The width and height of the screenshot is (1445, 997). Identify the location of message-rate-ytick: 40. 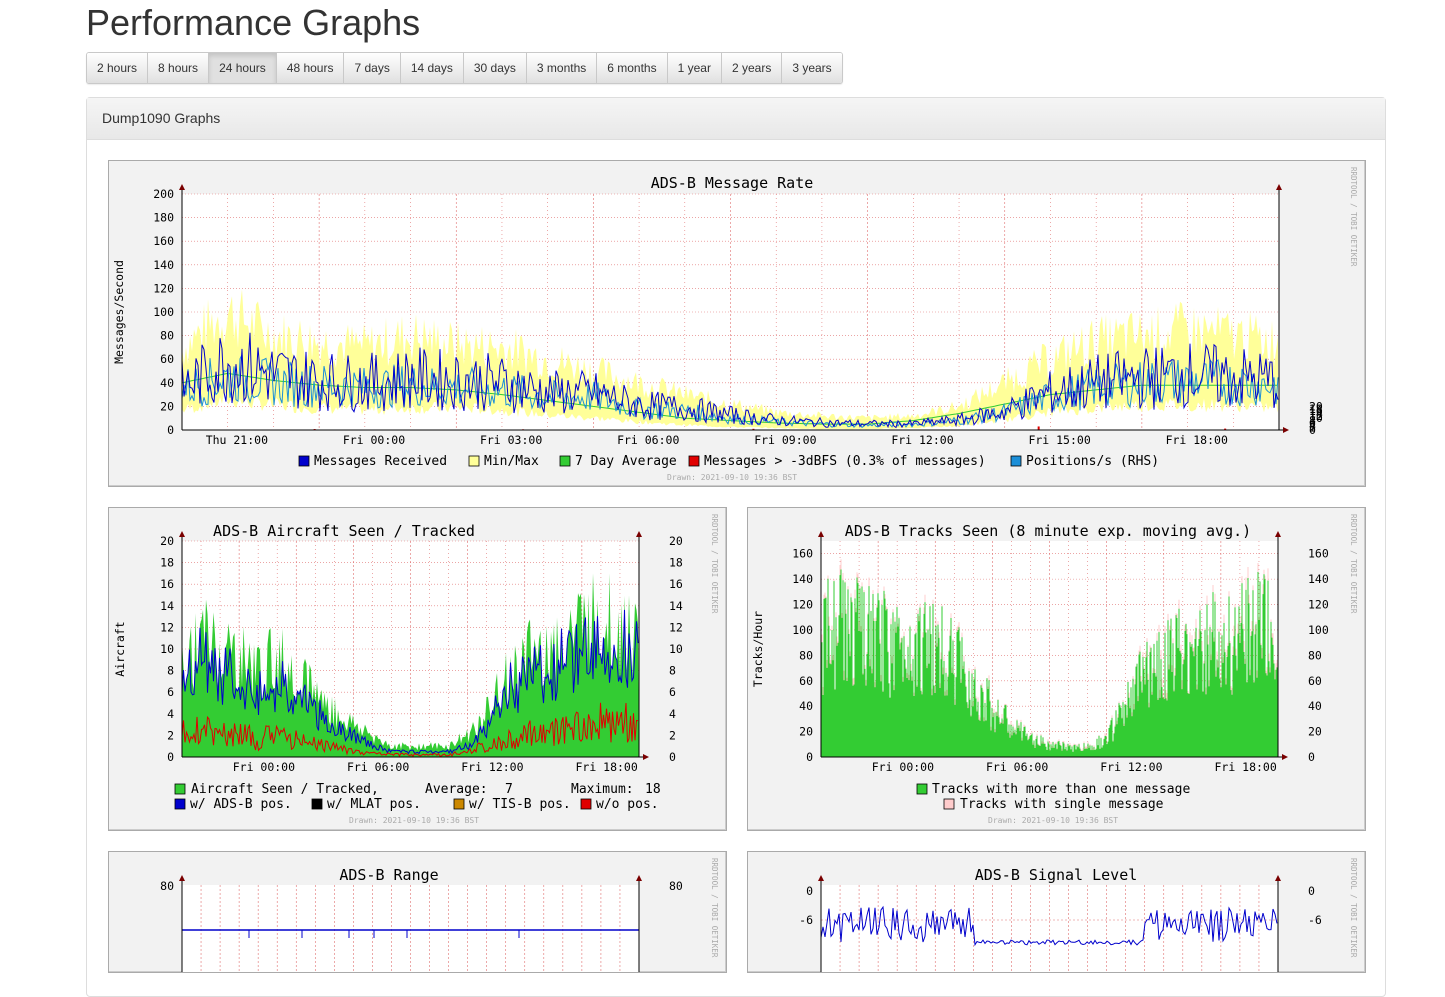
(167, 383).